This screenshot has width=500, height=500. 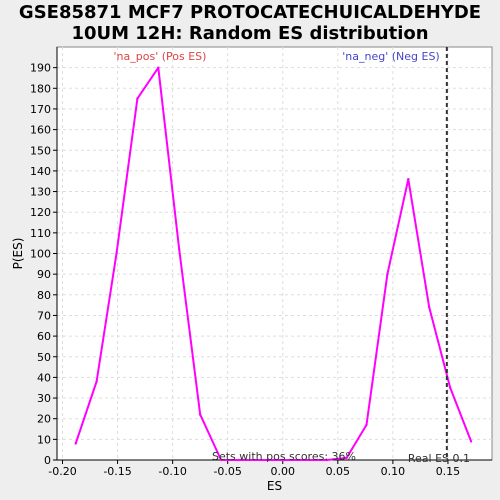 I want to click on x-tick-label: 0.10, so click(x=393, y=471).